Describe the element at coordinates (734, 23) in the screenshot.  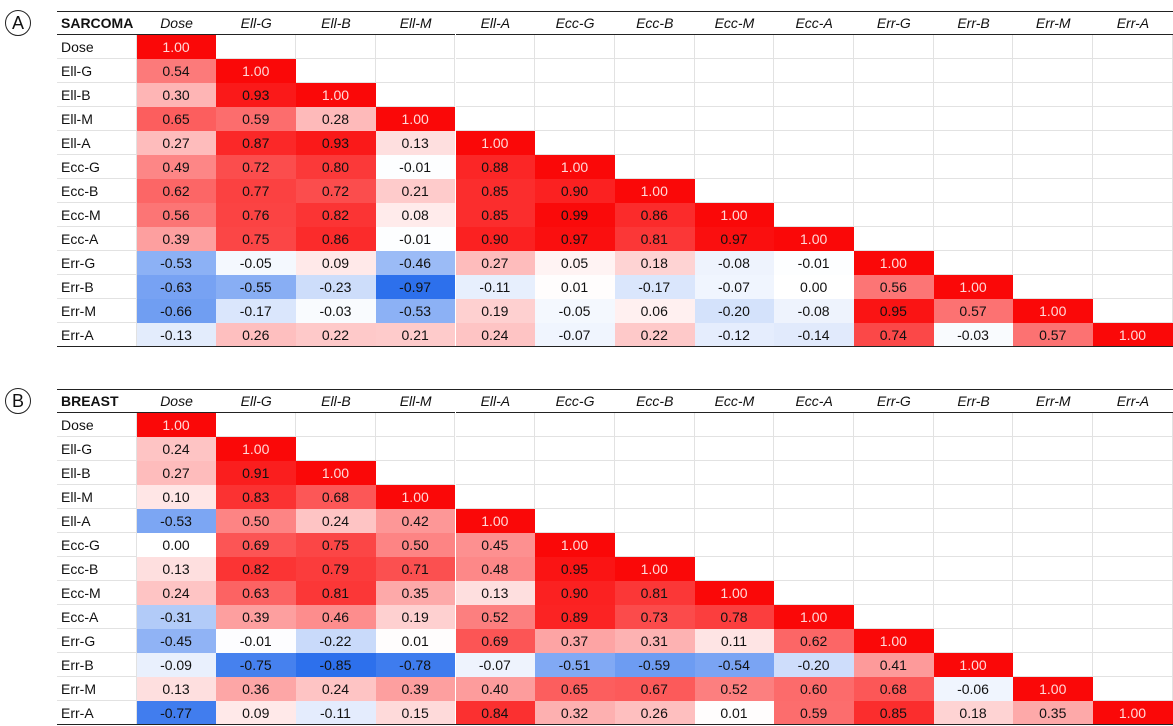
I see `column-header: Ecc-M` at that location.